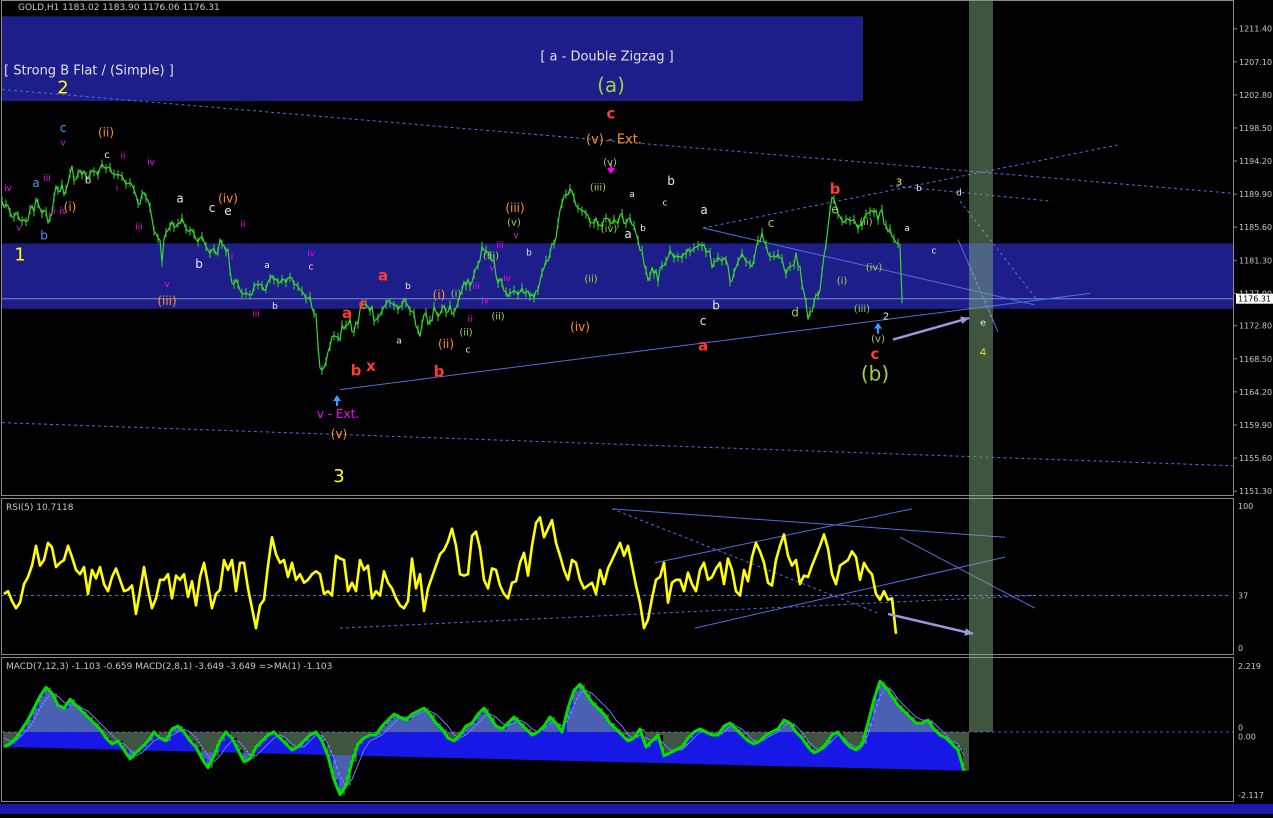 This screenshot has height=818, width=1273. I want to click on up-arrow-icon, so click(878, 328).